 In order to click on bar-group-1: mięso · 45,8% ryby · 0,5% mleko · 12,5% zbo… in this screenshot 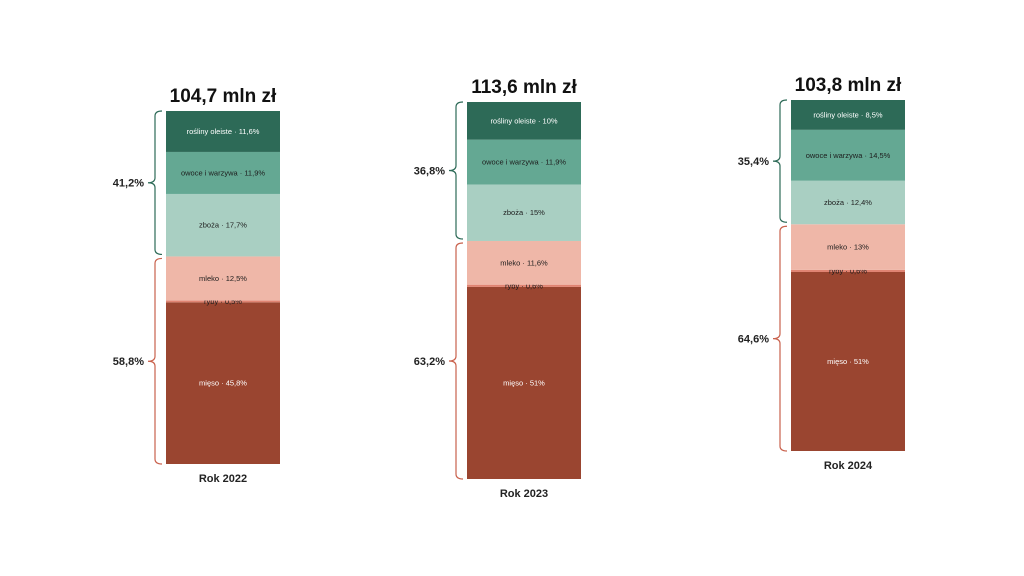, I will do `click(196, 285)`.